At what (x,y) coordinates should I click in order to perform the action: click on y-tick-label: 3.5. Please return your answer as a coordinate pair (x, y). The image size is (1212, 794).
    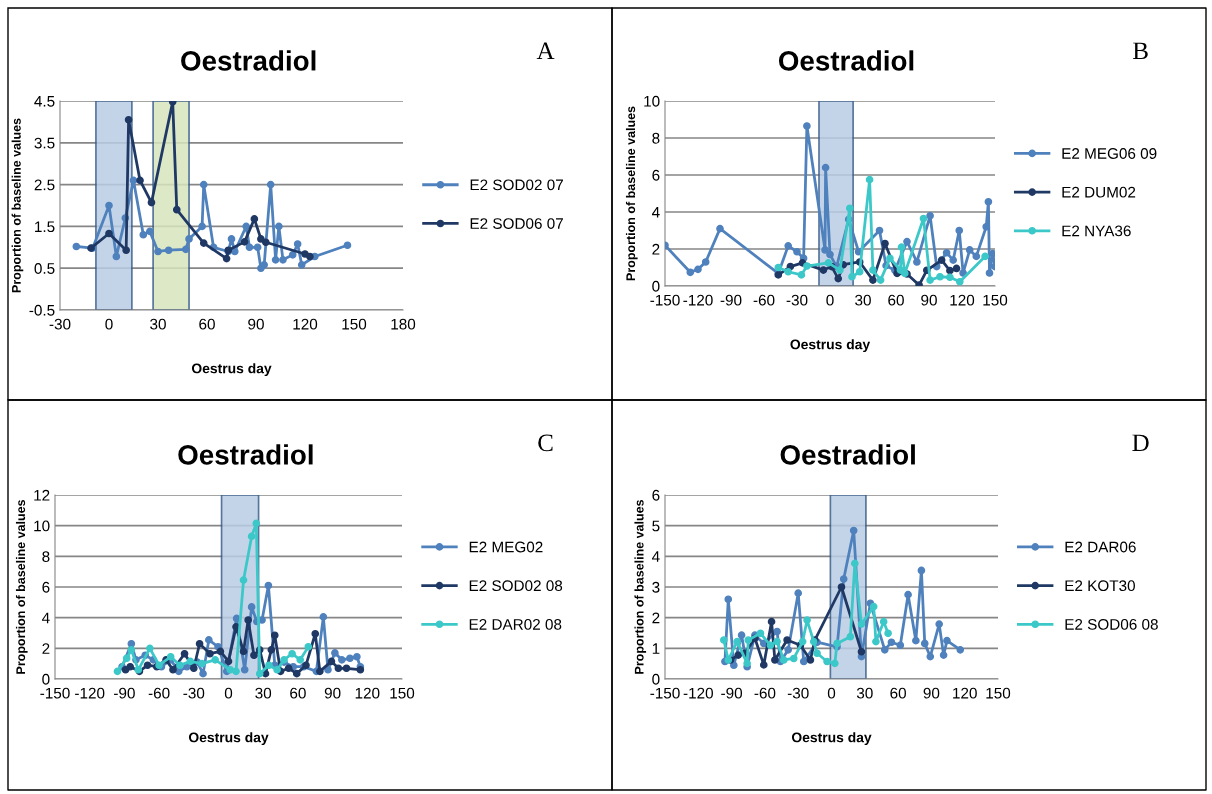
    Looking at the image, I should click on (44, 143).